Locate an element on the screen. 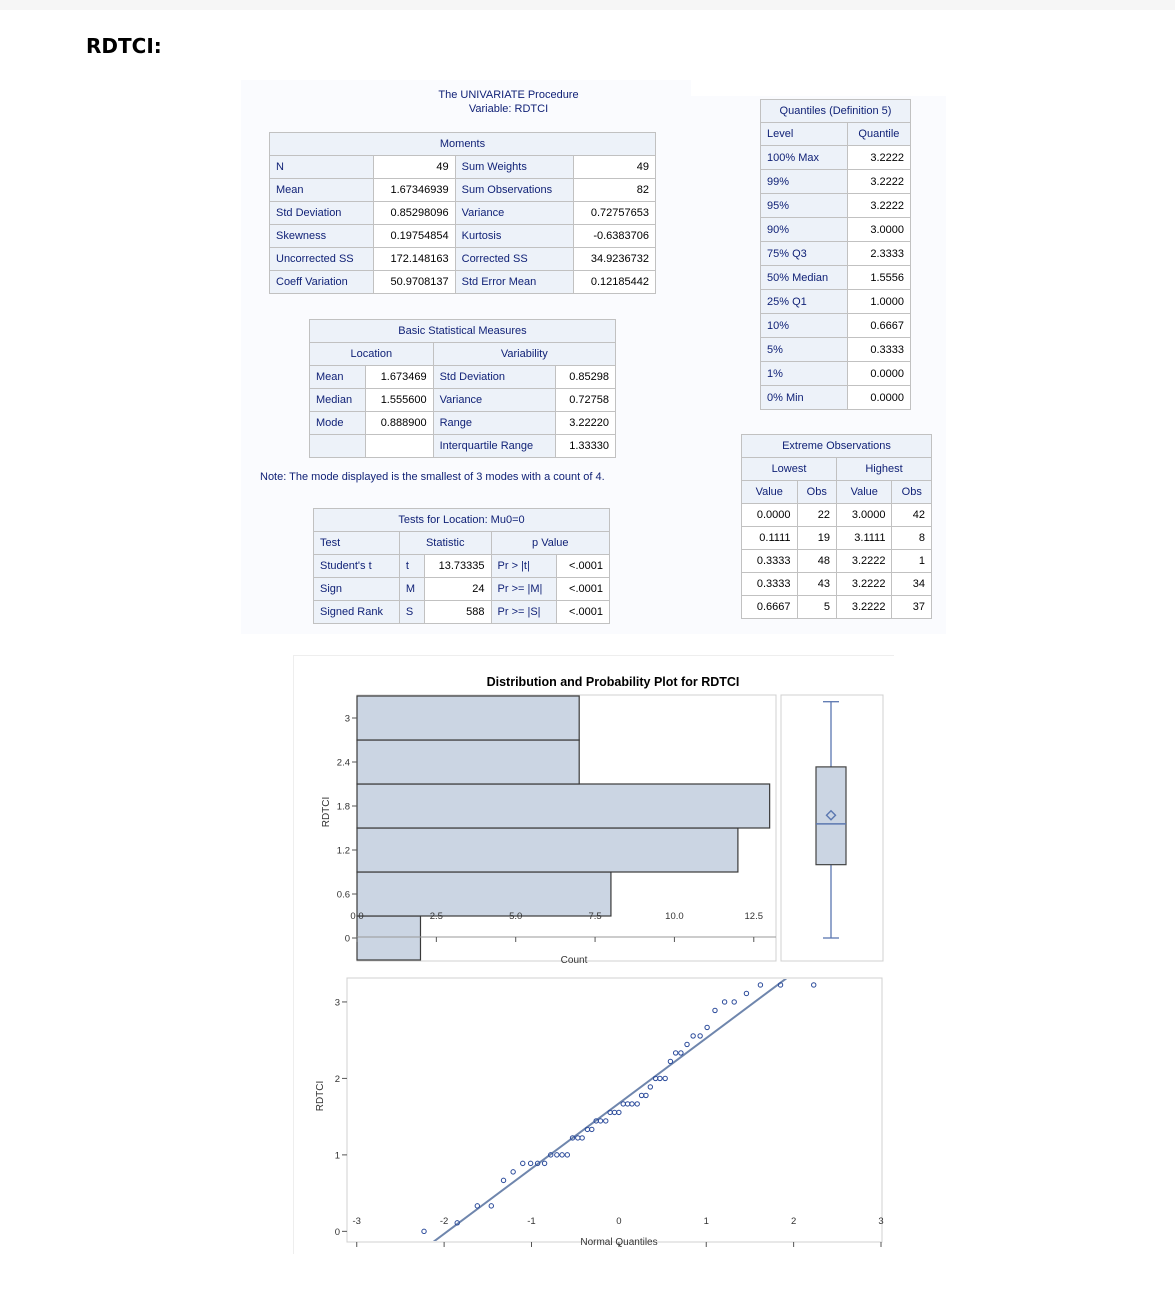 The width and height of the screenshot is (1175, 1293). pvalue: <.0001 is located at coordinates (583, 612).